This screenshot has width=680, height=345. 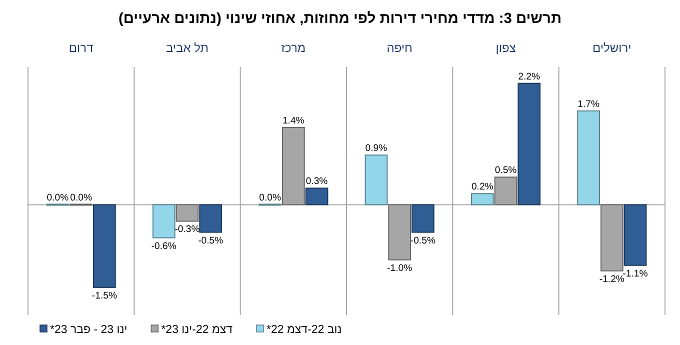 I want to click on data-label: -1.5%, so click(x=105, y=296).